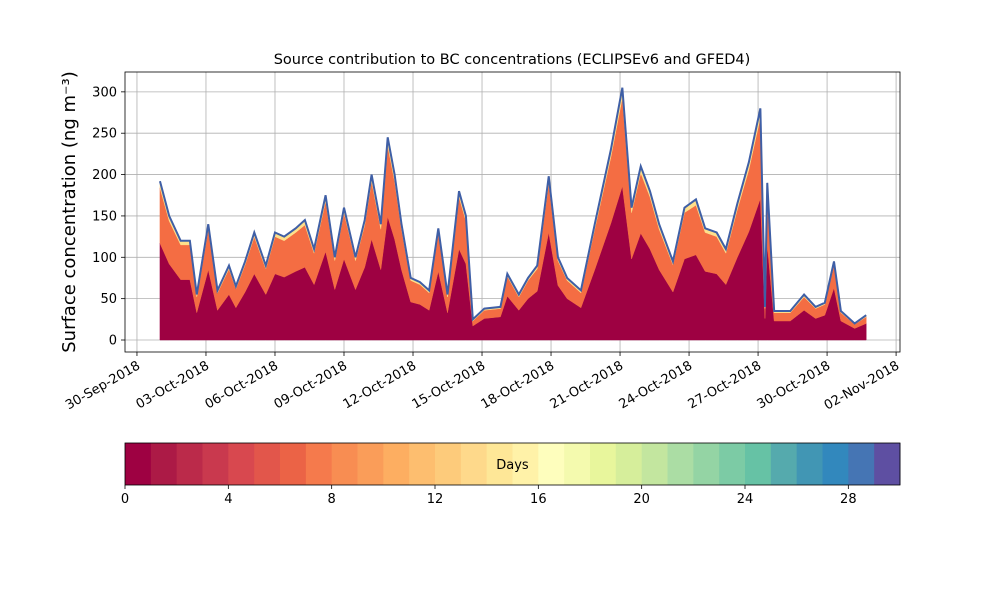  What do you see at coordinates (794, 385) in the screenshot?
I see `x-tick-label: 30-Oct-2018` at bounding box center [794, 385].